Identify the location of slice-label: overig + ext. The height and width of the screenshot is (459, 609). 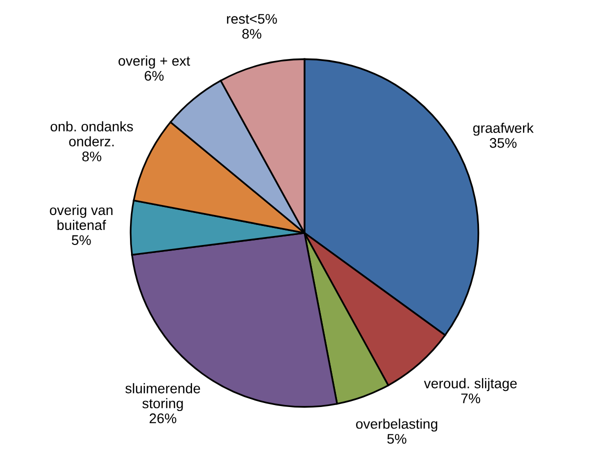
(154, 62).